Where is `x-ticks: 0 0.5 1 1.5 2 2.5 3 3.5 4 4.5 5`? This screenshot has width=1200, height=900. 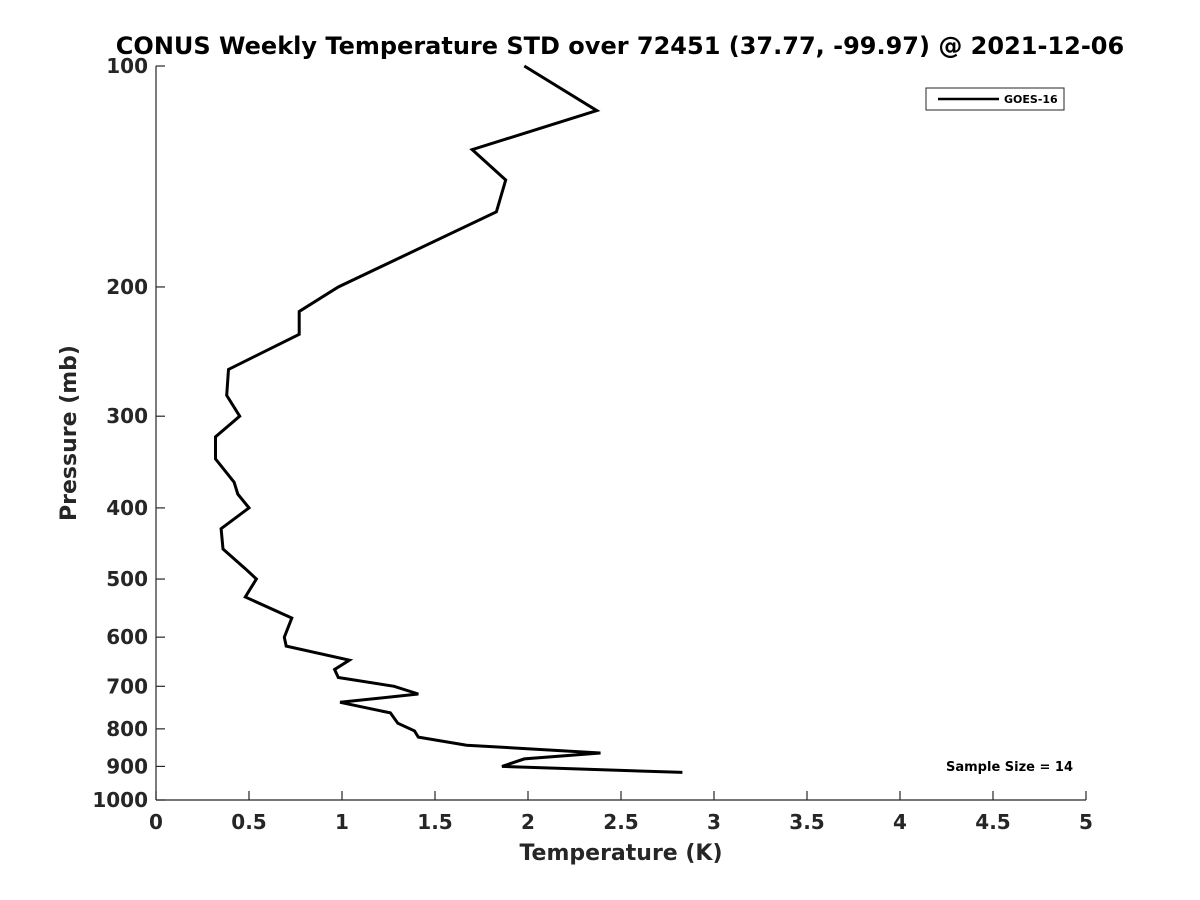
x-ticks: 0 0.5 1 1.5 2 2.5 3 3.5 4 4.5 5 is located at coordinates (621, 812).